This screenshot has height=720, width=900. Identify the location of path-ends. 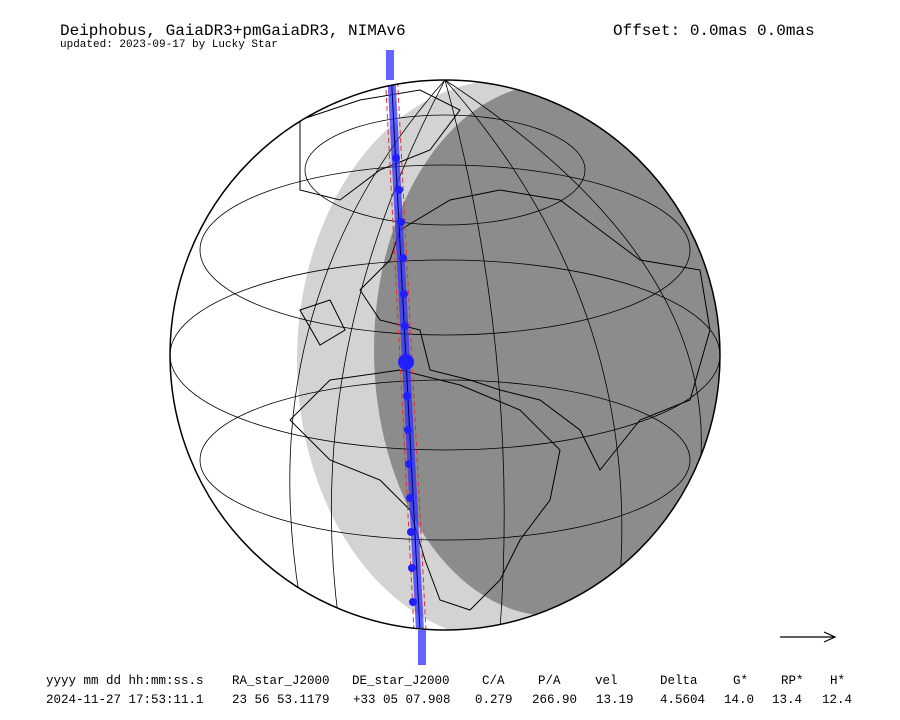
(406, 357).